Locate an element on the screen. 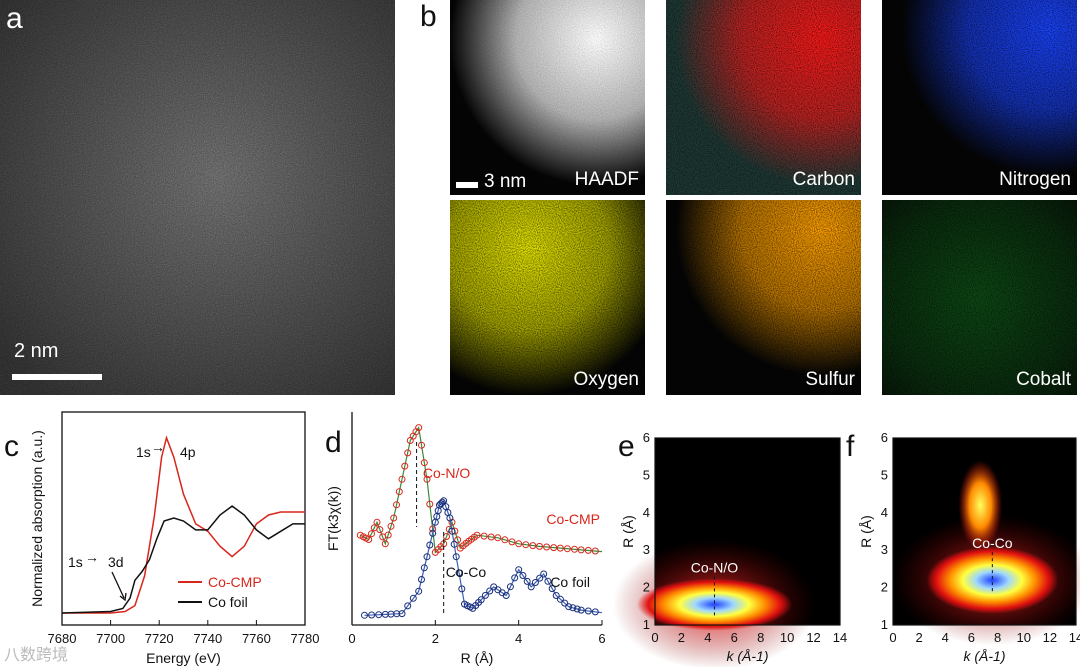 This screenshot has width=1080, height=667. y-tick-label-f: 6 is located at coordinates (884, 437).